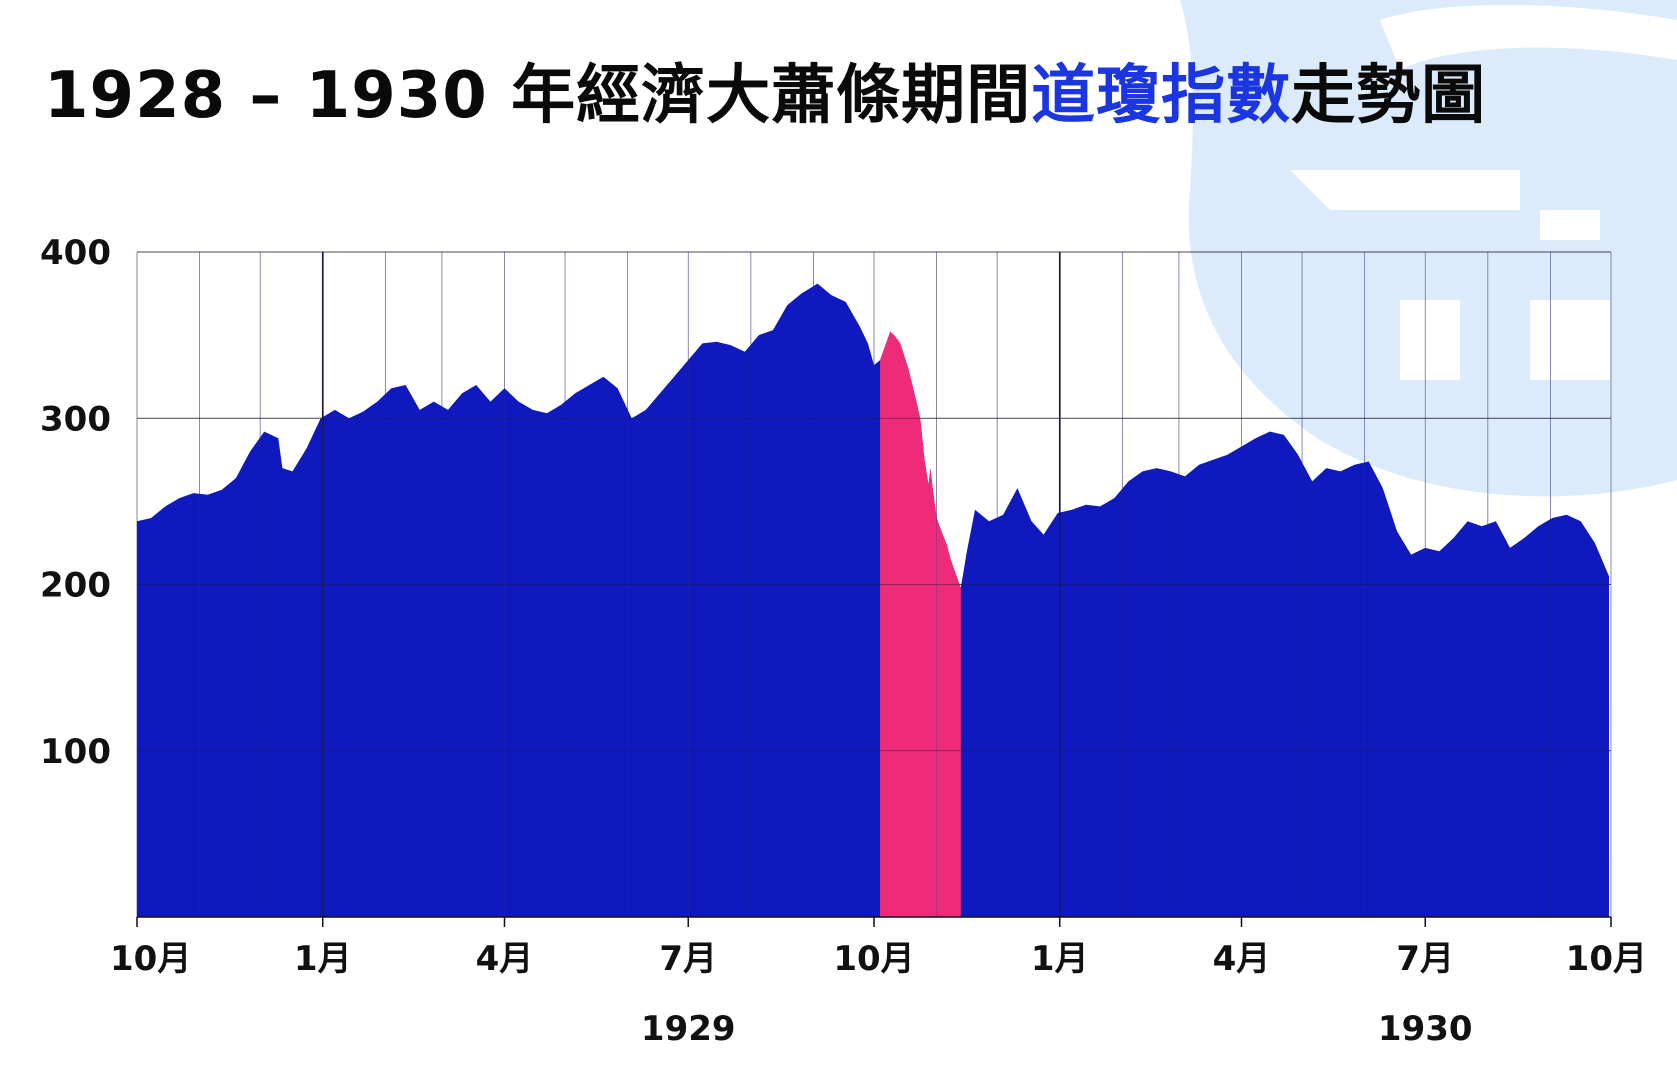 This screenshot has width=1677, height=1069. I want to click on title-part2: 走勢圖, so click(1389, 96).